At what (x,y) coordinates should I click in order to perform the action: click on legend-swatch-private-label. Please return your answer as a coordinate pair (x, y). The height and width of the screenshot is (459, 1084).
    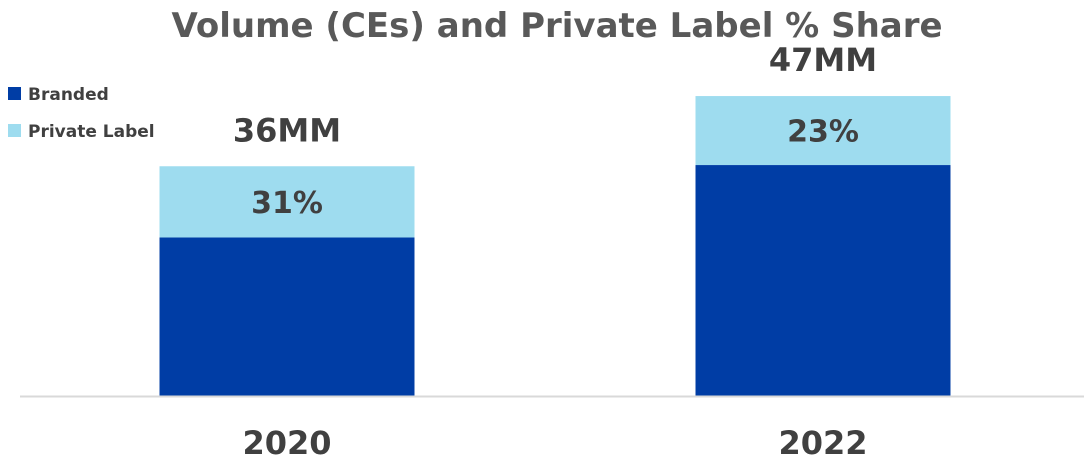
    Looking at the image, I should click on (14, 130).